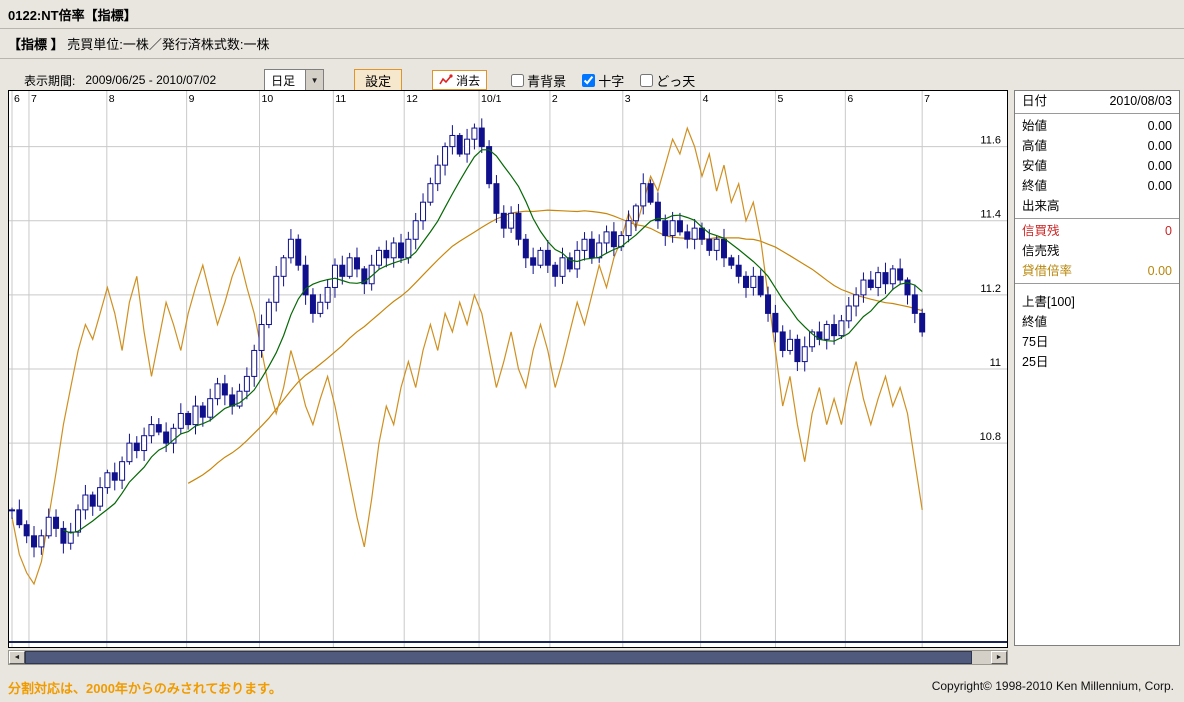 This screenshot has height=702, width=1184. I want to click on svg-text: 10, so click(267, 99).